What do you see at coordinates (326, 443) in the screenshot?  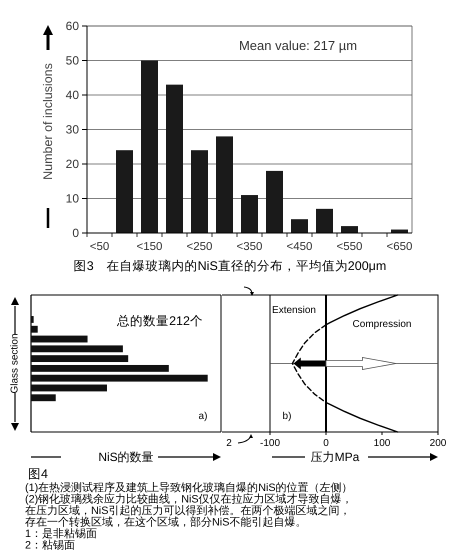 I see `x-tick-label: 0` at bounding box center [326, 443].